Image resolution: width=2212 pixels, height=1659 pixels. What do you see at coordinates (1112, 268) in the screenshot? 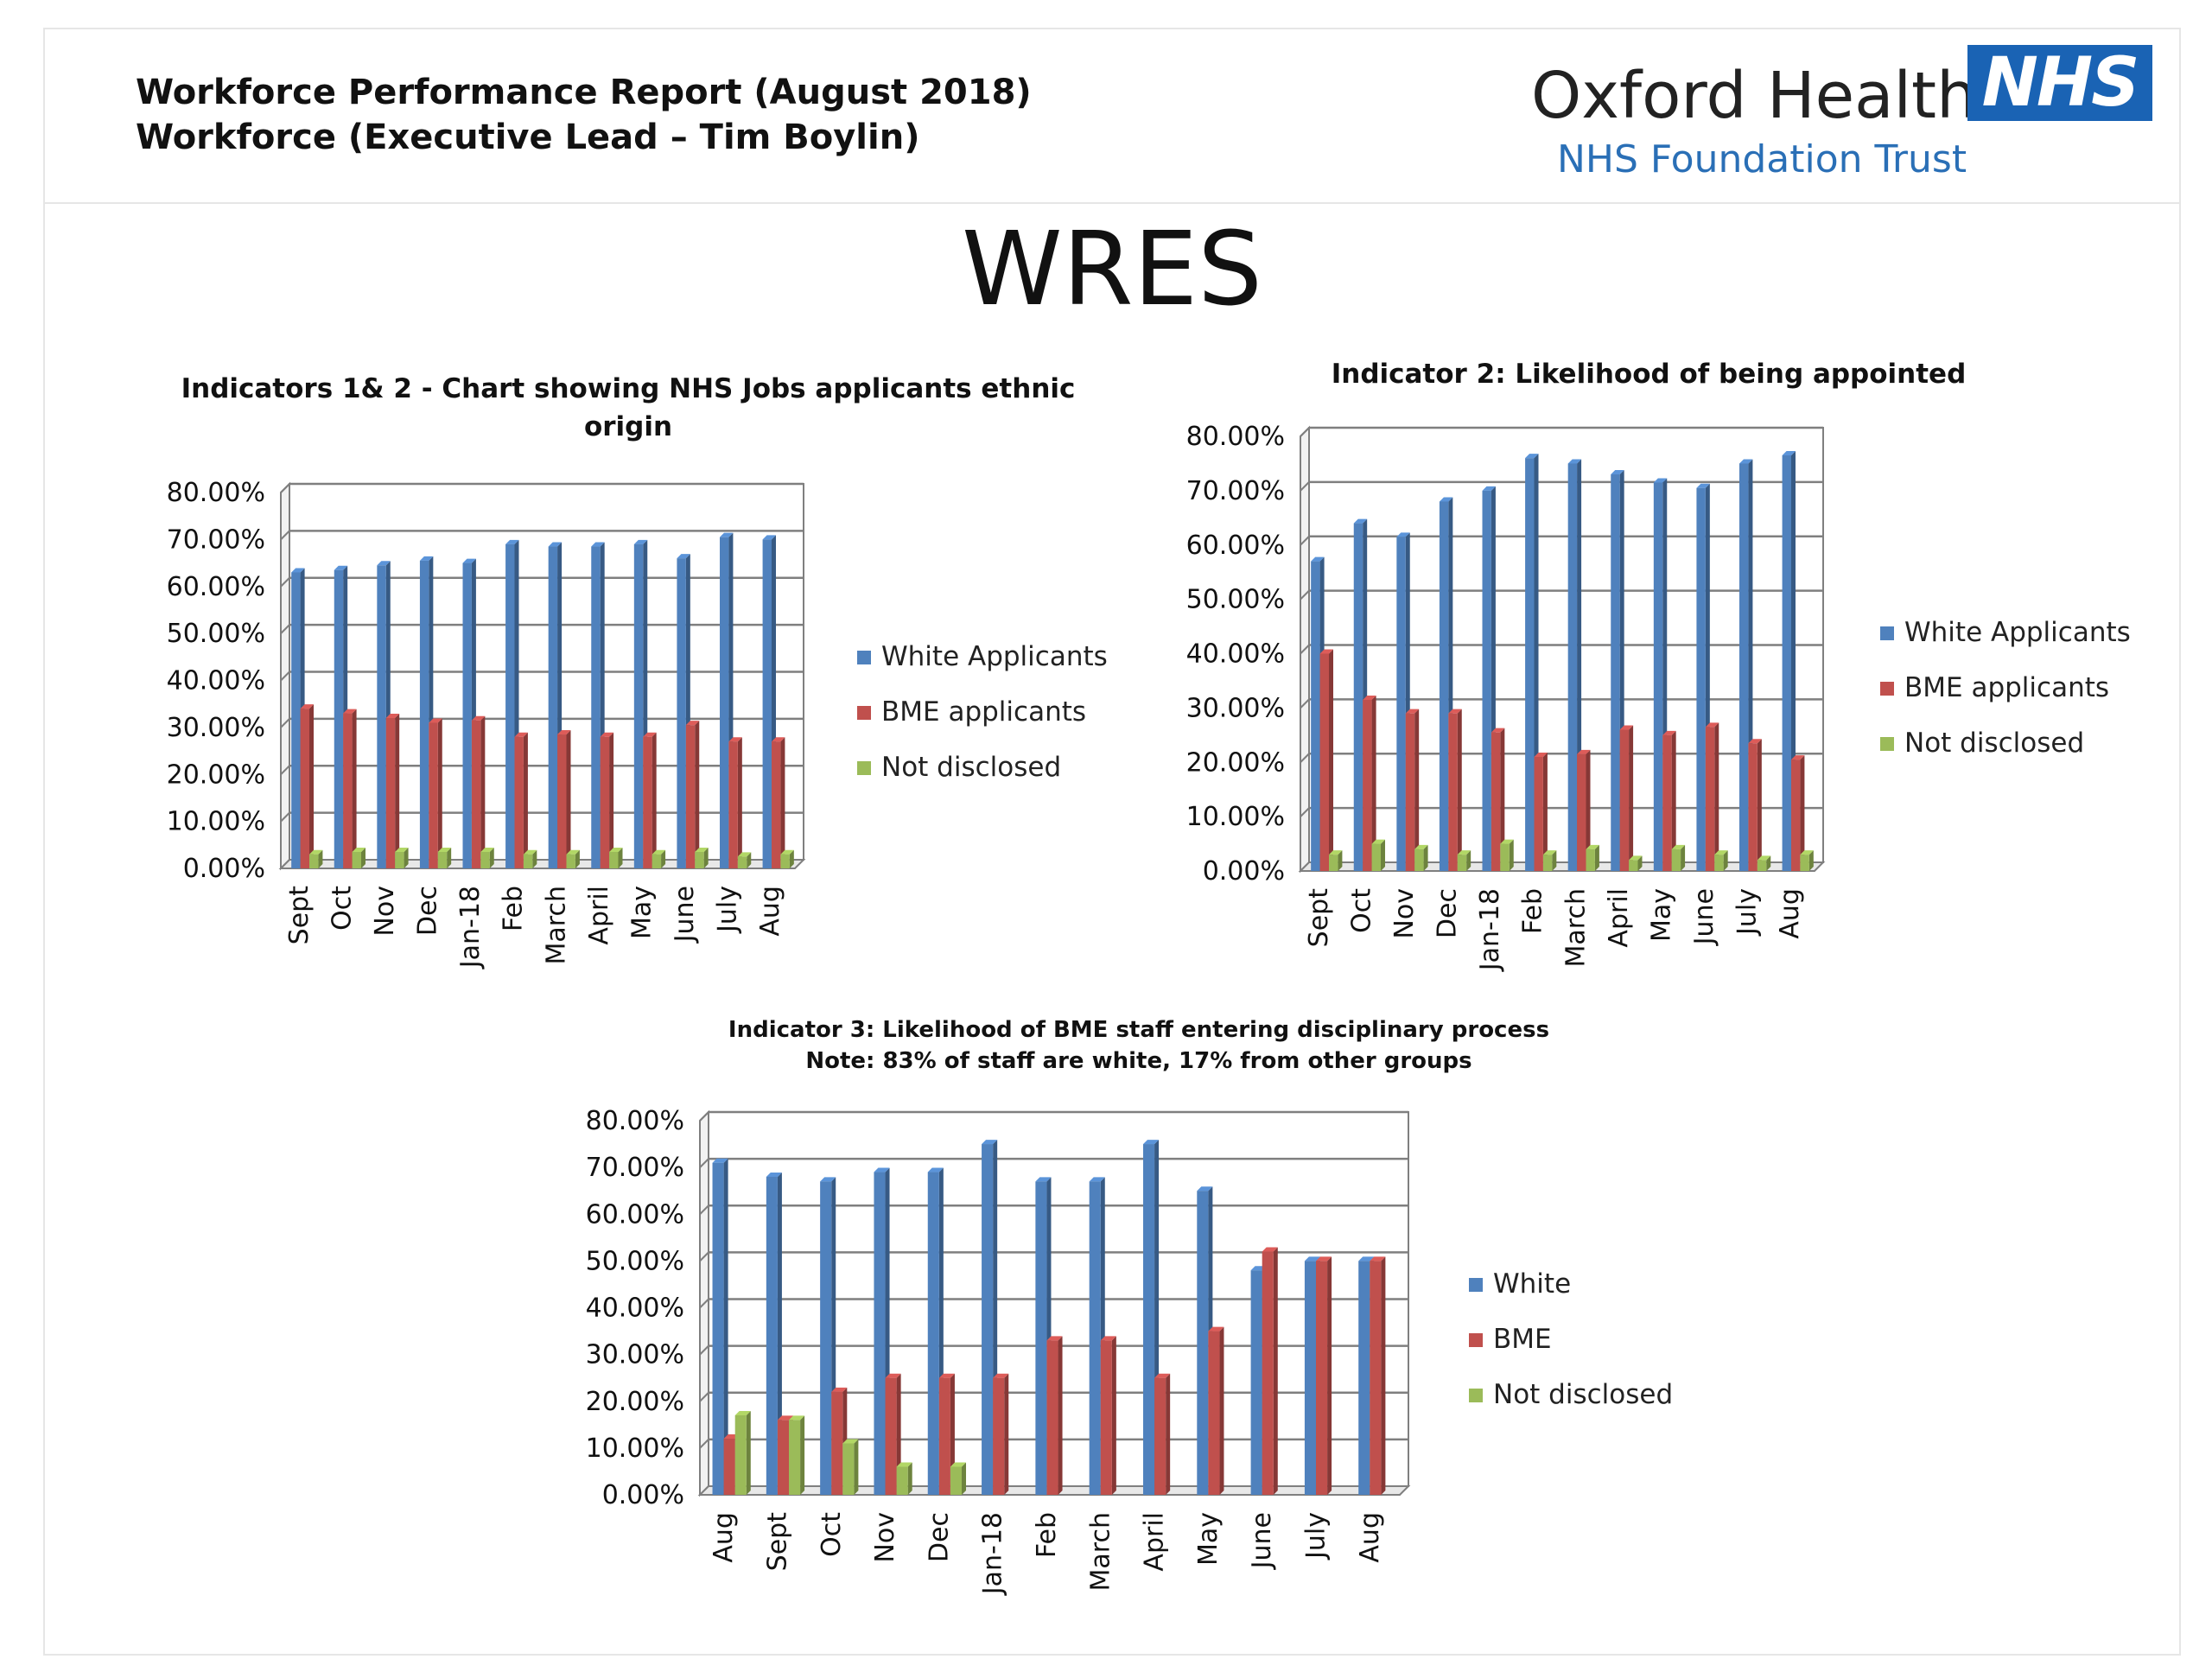
I see `page-title: WRES` at bounding box center [1112, 268].